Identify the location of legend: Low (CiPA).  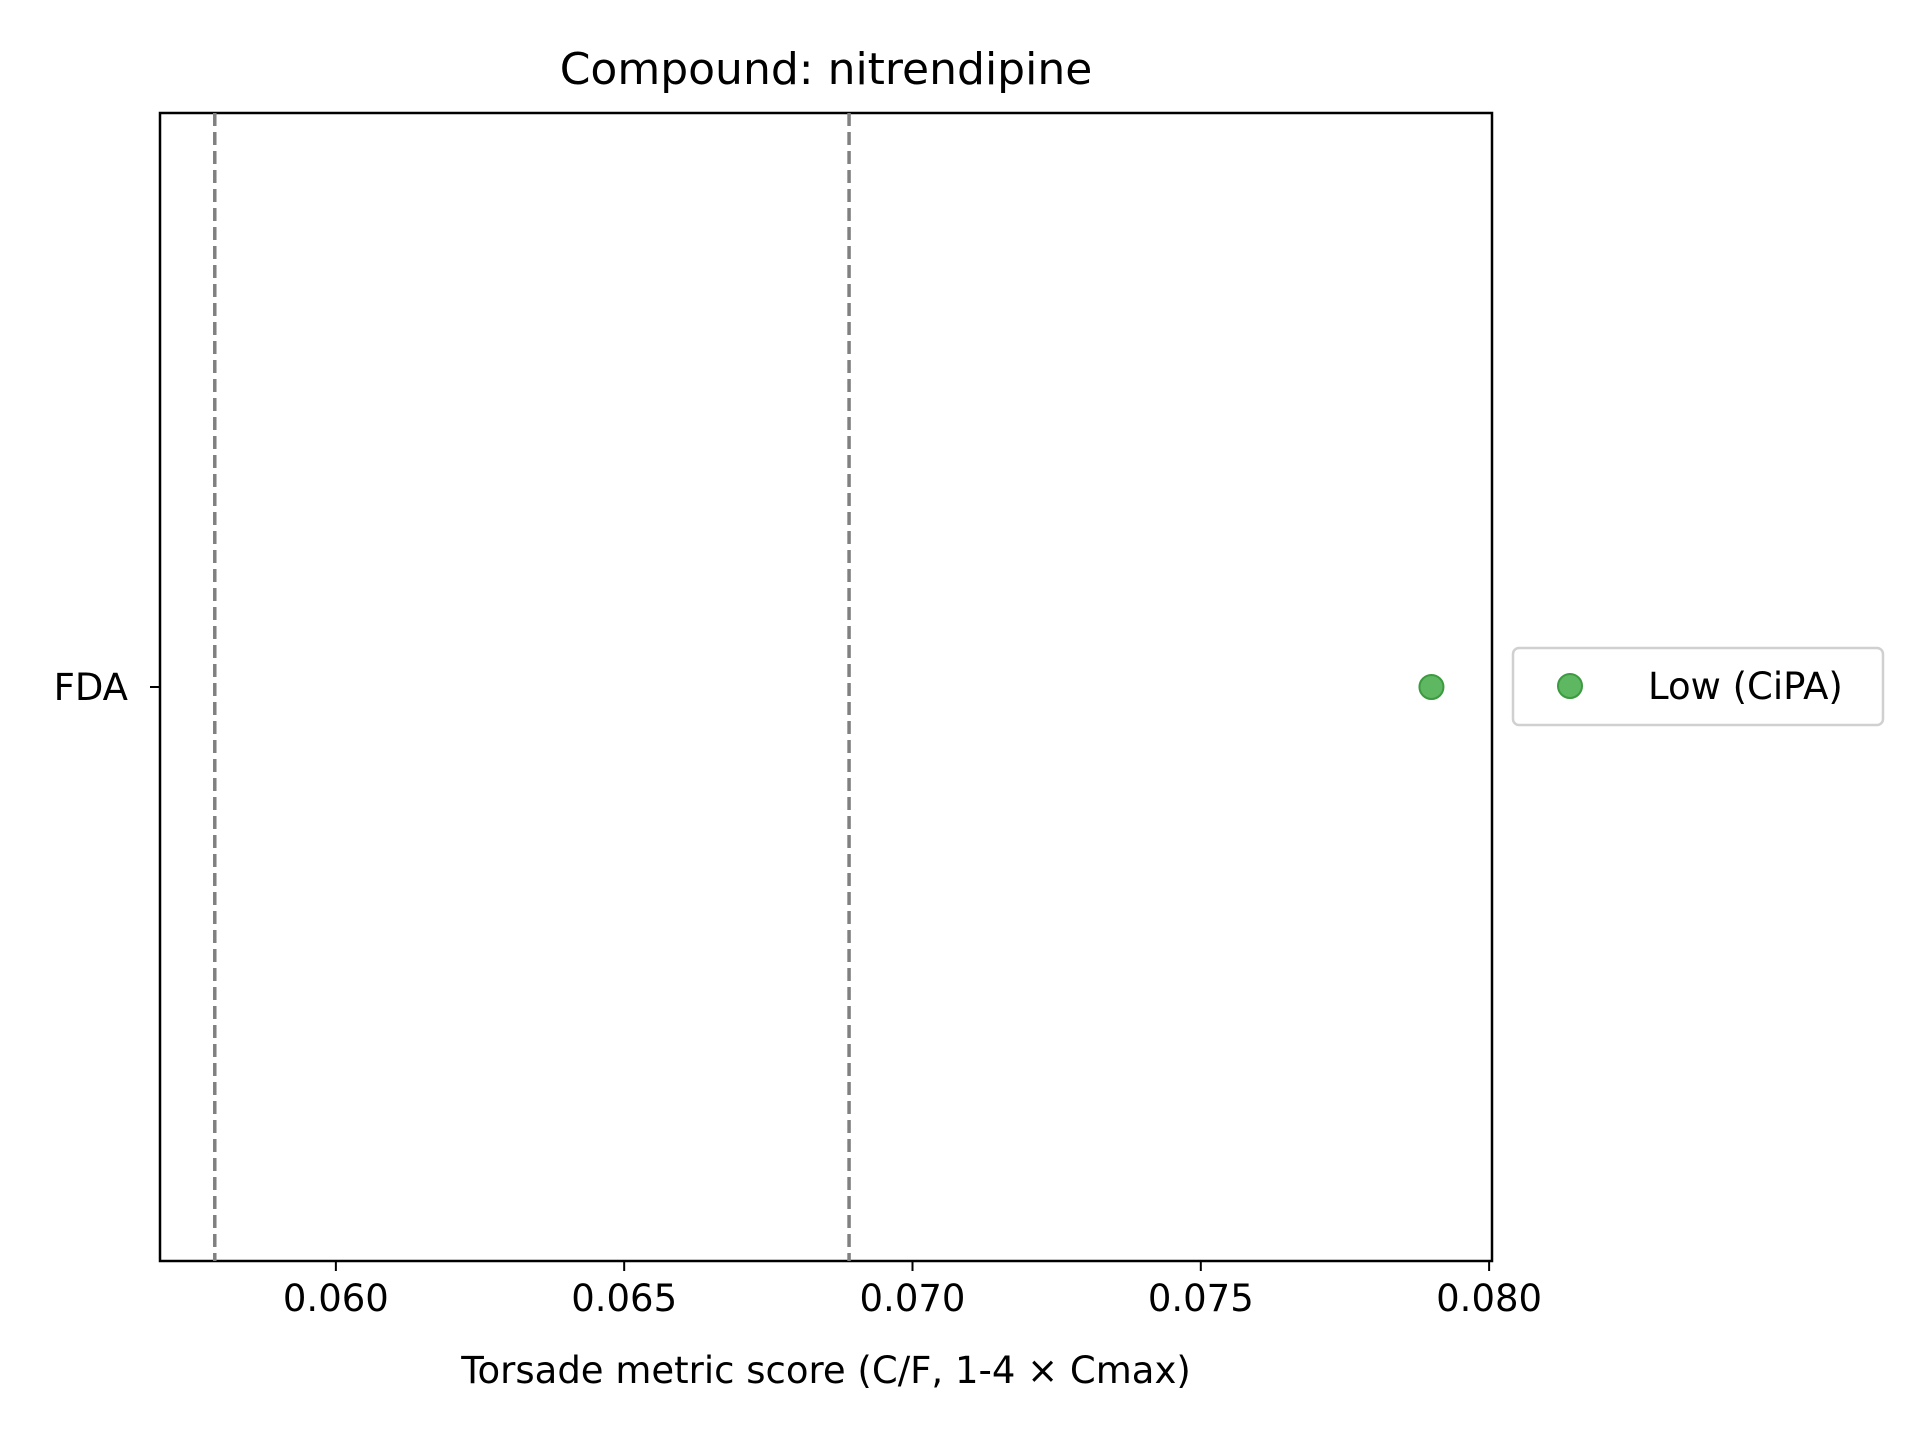
(1698, 686).